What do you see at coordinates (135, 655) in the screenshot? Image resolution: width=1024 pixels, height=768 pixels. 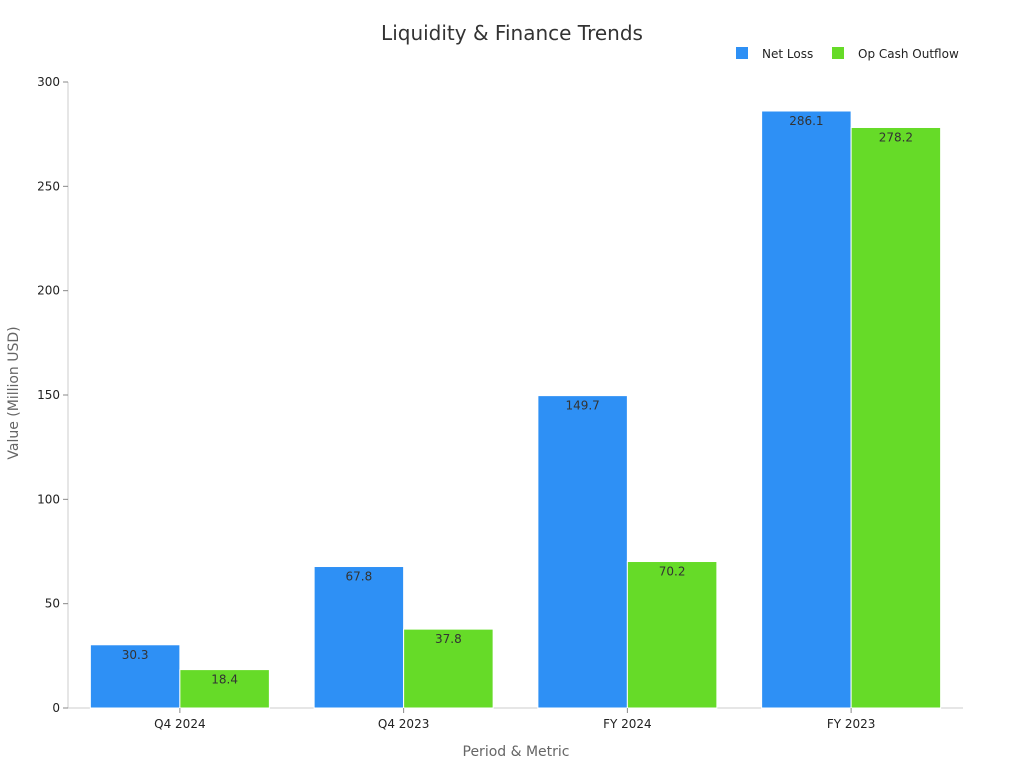 I see `data-label-net-loss: 30.3` at bounding box center [135, 655].